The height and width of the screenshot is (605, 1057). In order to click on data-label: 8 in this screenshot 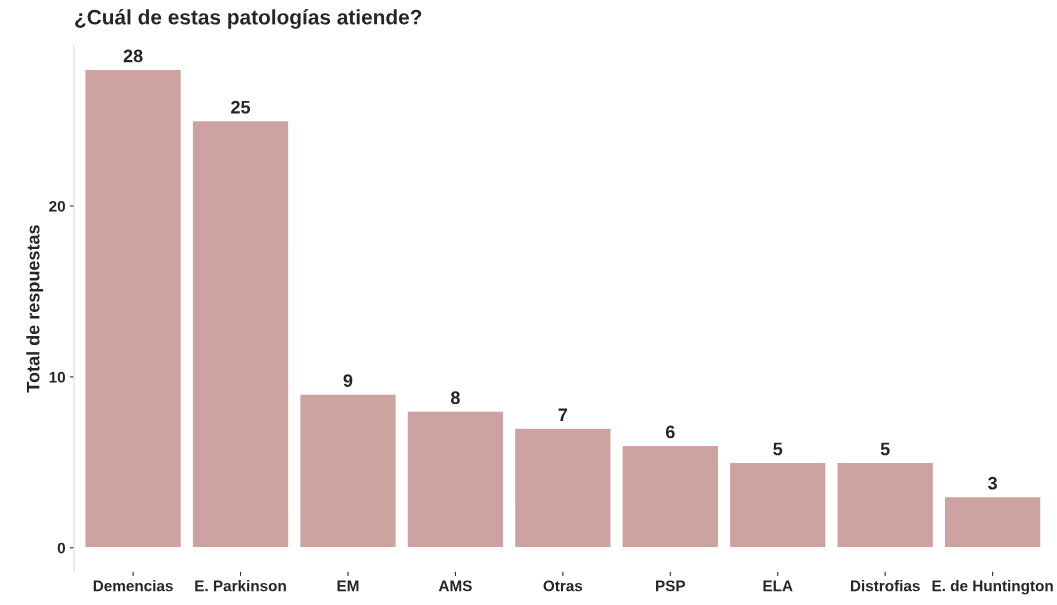, I will do `click(455, 398)`.